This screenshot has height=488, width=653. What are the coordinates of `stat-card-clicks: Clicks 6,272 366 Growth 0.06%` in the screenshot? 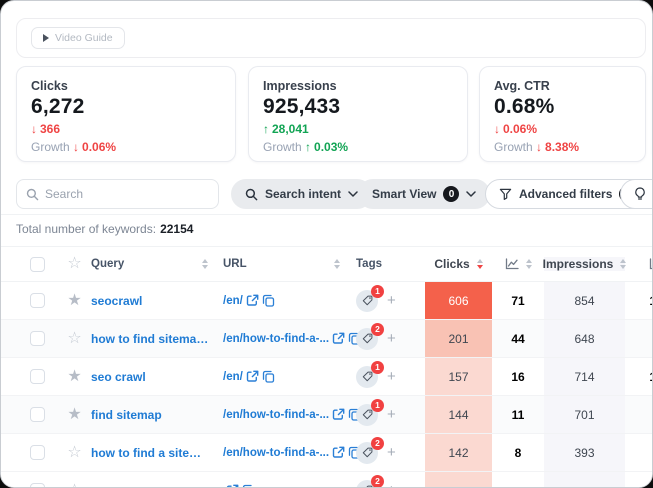 It's located at (126, 114).